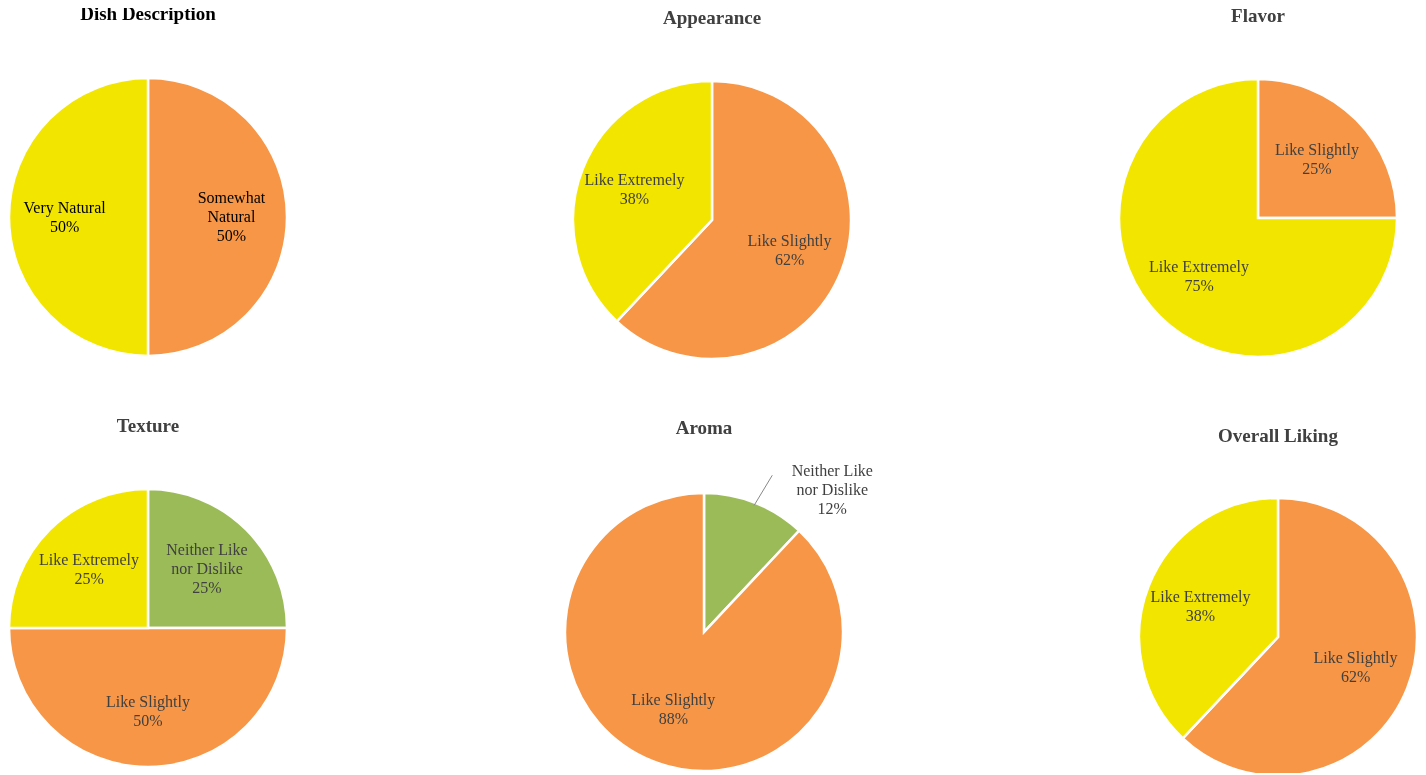 The height and width of the screenshot is (775, 1426). What do you see at coordinates (148, 425) in the screenshot?
I see `chart-title: Texture` at bounding box center [148, 425].